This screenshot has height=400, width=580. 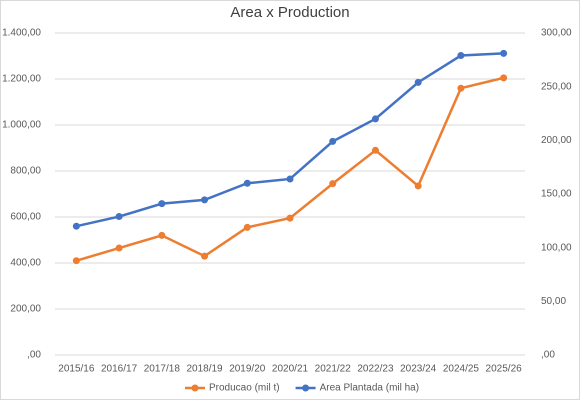 What do you see at coordinates (25, 263) in the screenshot?
I see `y-tick-label: 400,00` at bounding box center [25, 263].